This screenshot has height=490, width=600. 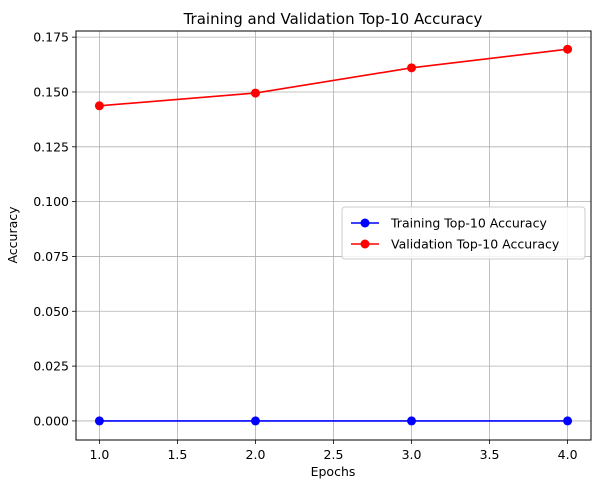 What do you see at coordinates (365, 223) in the screenshot?
I see `legend-marker-training` at bounding box center [365, 223].